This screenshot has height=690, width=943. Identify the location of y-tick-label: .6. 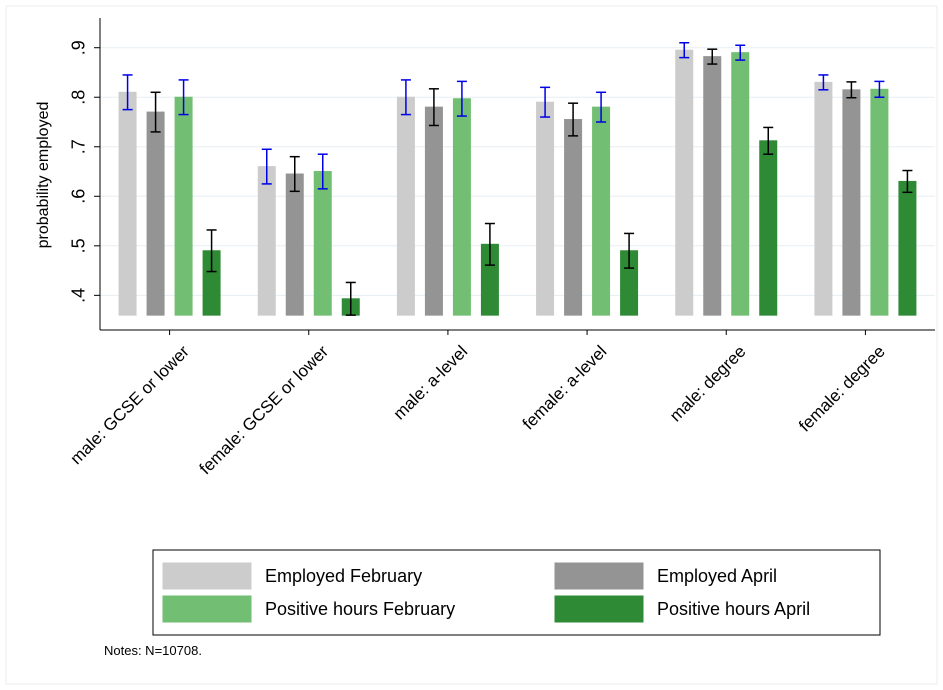
(79, 196).